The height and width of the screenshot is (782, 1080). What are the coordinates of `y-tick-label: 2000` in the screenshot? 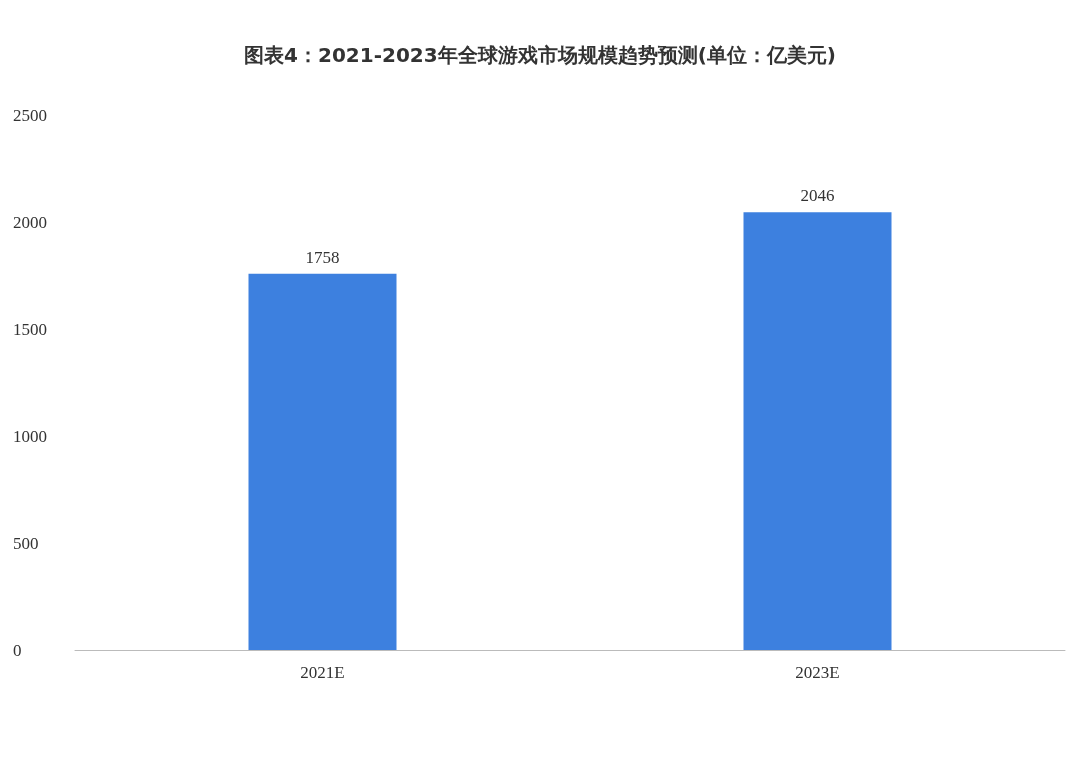 It's located at (30, 222).